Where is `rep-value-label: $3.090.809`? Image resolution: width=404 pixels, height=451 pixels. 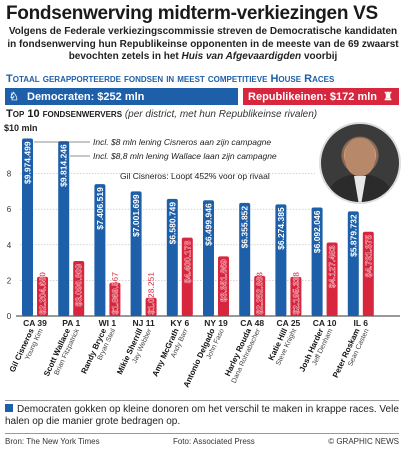 rep-value-label: $3.090.809 is located at coordinates (79, 285).